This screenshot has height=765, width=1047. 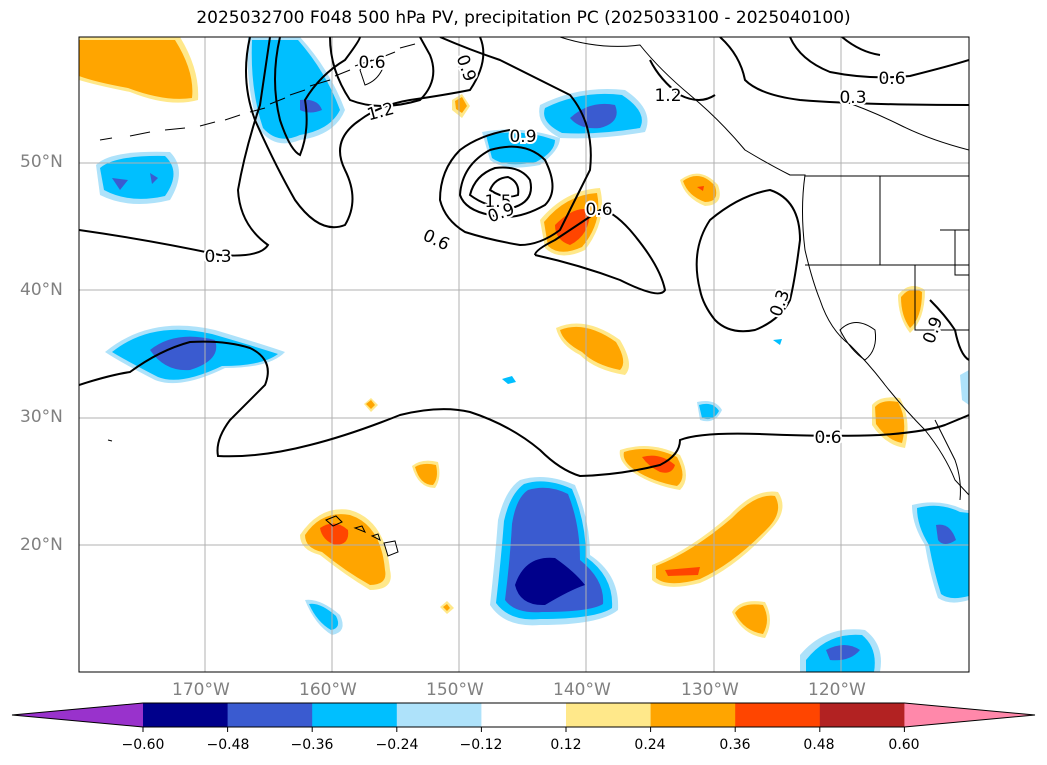 What do you see at coordinates (904, 745) in the screenshot?
I see `colorbar-tick-label: 0.60` at bounding box center [904, 745].